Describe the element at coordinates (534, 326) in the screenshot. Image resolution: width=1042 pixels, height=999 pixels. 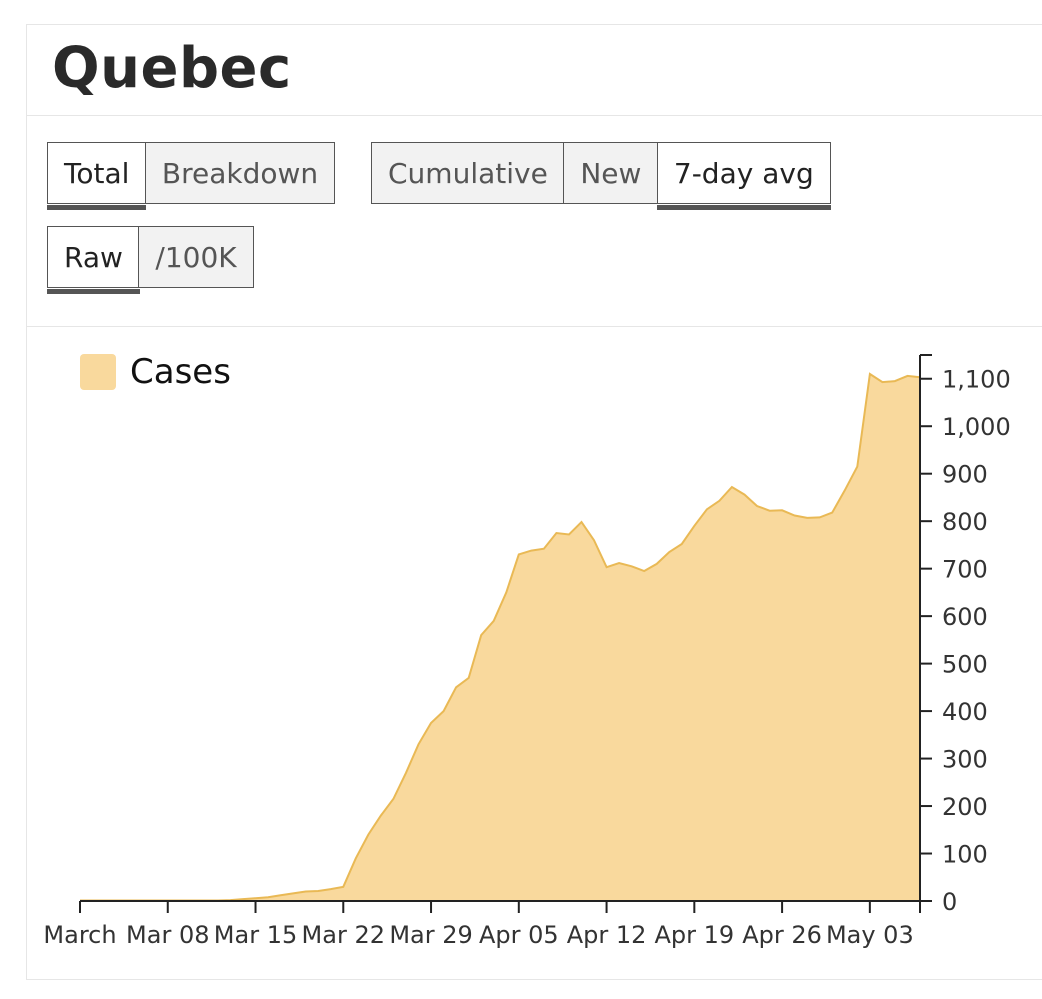
I see `controls-divider` at that location.